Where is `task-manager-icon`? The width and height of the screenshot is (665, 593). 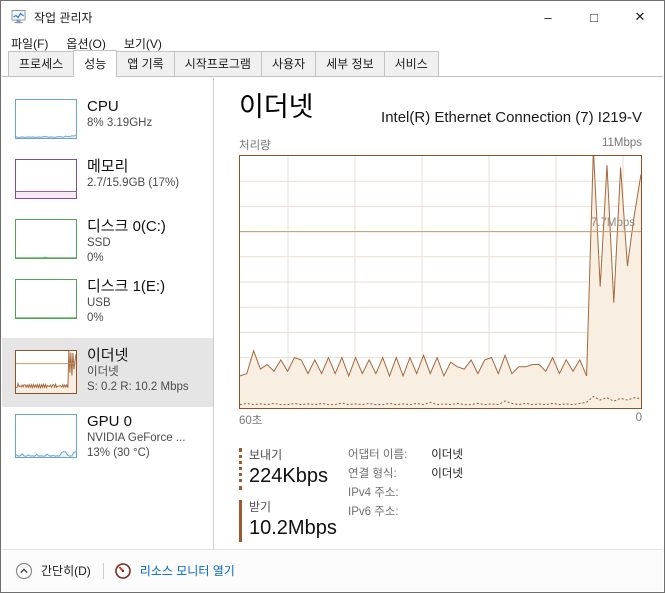
task-manager-icon is located at coordinates (18, 17).